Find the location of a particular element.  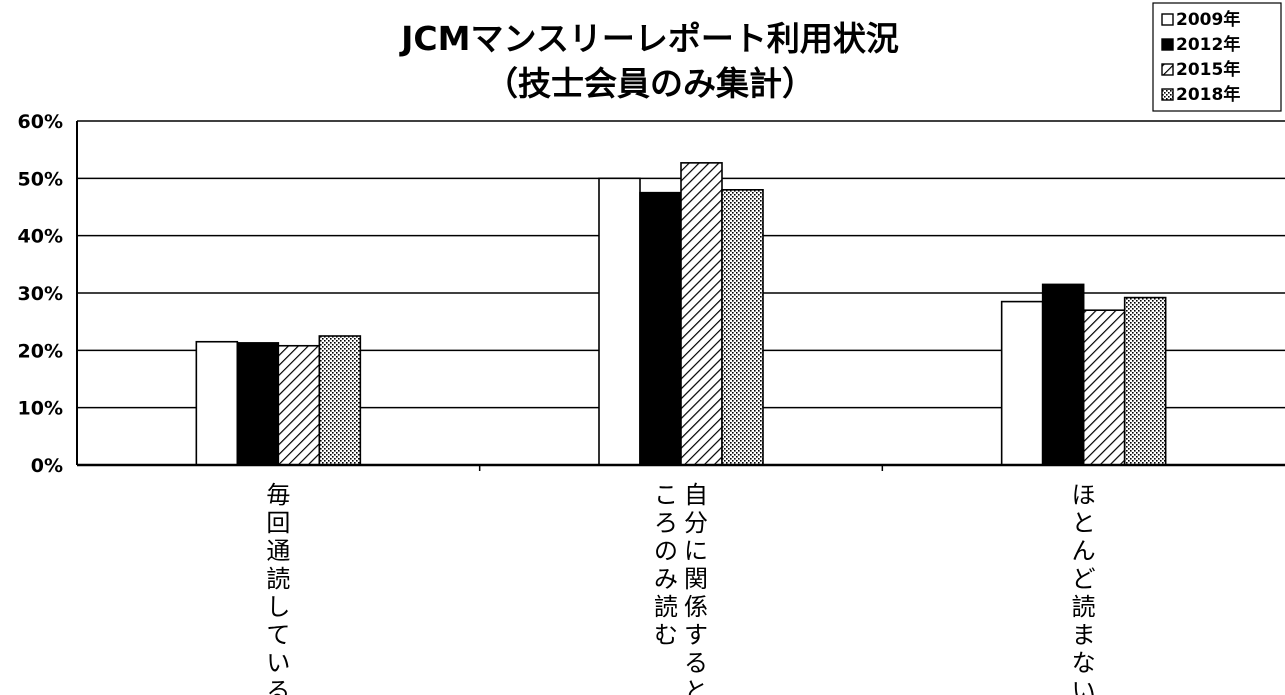

y-tick-label: 40% is located at coordinates (40, 237).